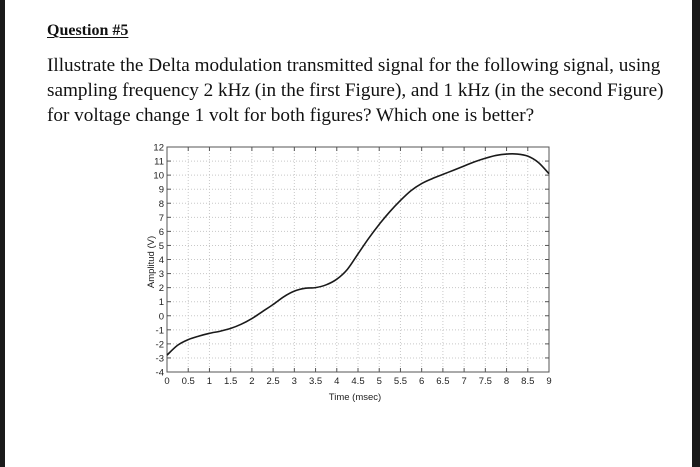  What do you see at coordinates (161, 204) in the screenshot?
I see `y-tick-label: 8` at bounding box center [161, 204].